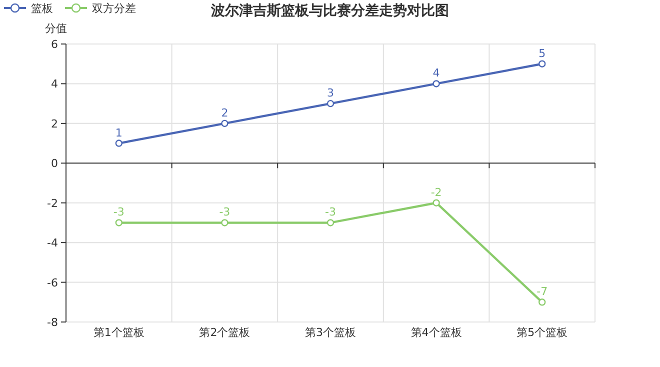 The image size is (660, 367). What do you see at coordinates (542, 291) in the screenshot?
I see `data-label: -7` at bounding box center [542, 291].